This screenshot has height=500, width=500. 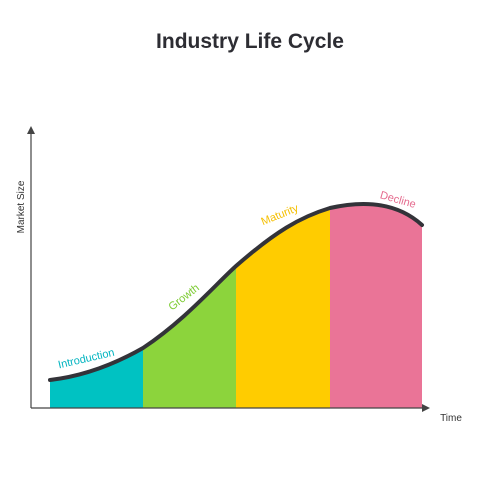 What do you see at coordinates (250, 41) in the screenshot?
I see `chart-title: Industry Life Cycle` at bounding box center [250, 41].